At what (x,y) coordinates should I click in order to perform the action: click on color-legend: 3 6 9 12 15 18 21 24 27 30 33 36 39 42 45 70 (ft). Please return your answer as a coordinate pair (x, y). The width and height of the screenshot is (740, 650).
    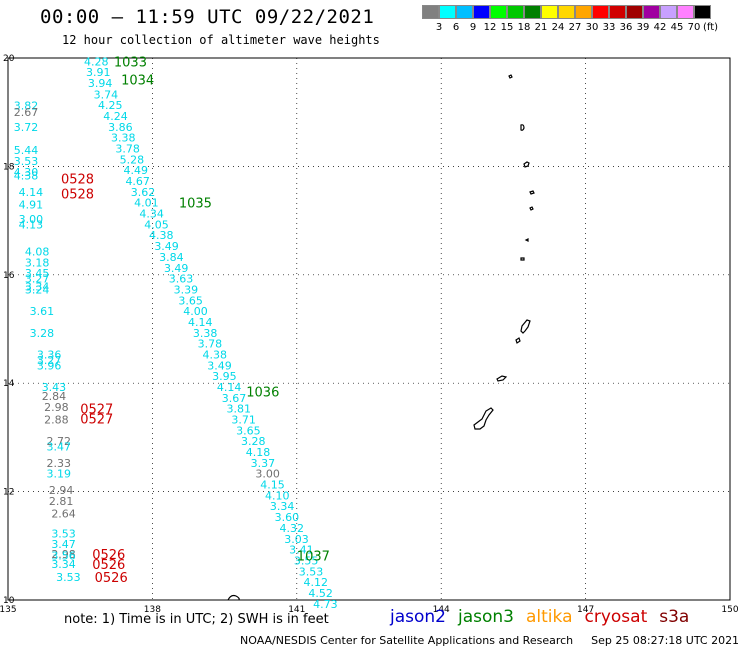
    Looking at the image, I should click on (570, 19).